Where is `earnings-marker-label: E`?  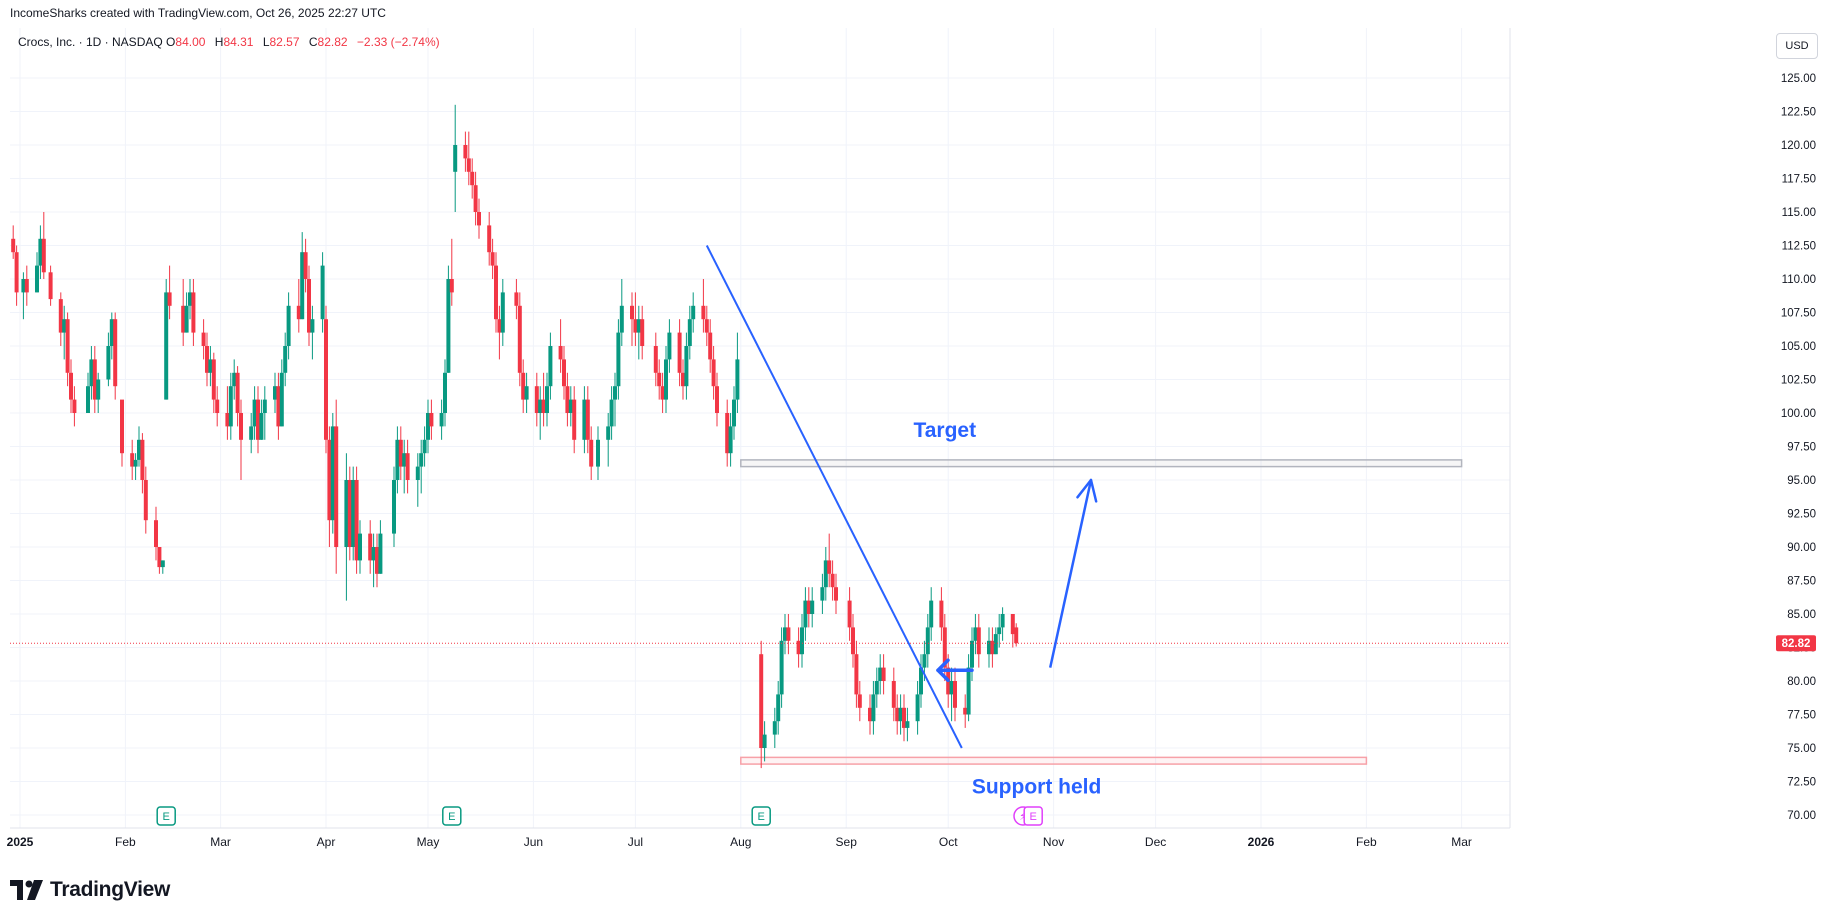
earnings-marker-label: E is located at coordinates (761, 817).